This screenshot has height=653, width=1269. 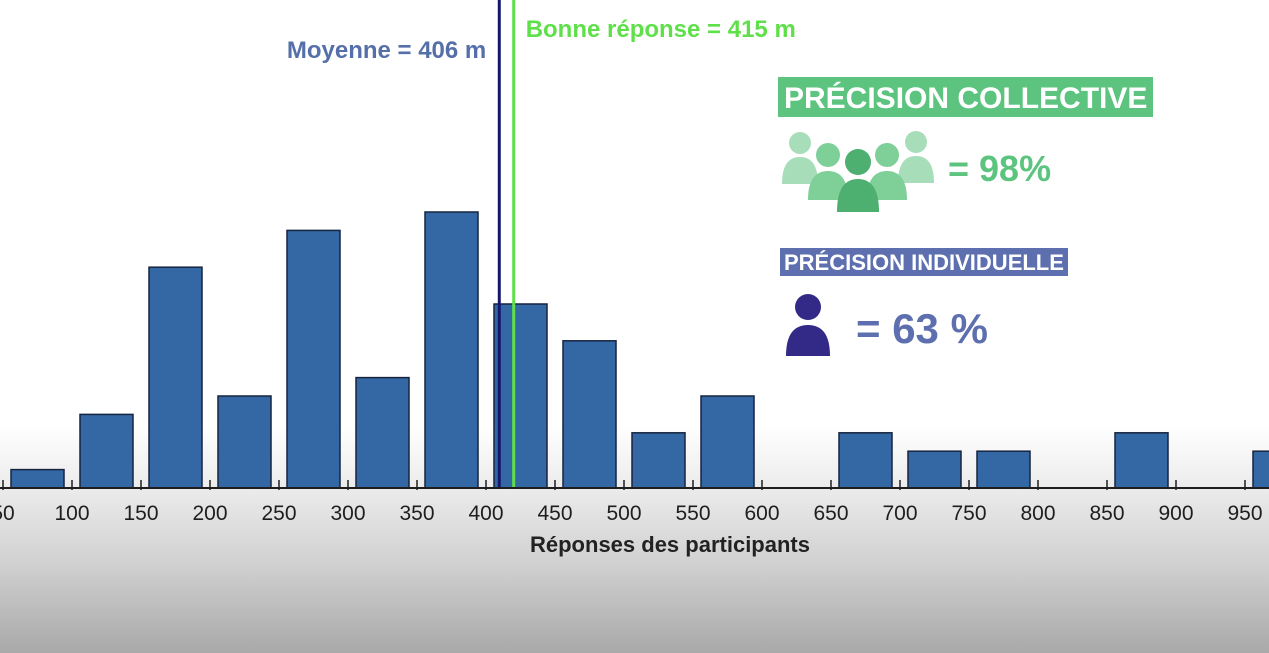 I want to click on collective-accuracy-badge: PRÉCISION COLLECTIVE, so click(x=966, y=97).